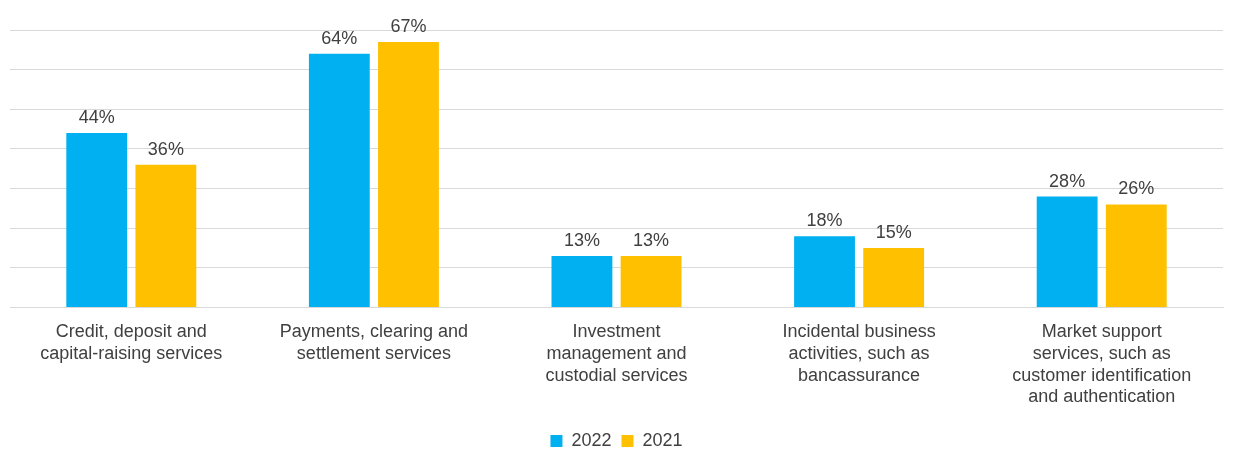  Describe the element at coordinates (1067, 180) in the screenshot. I see `data-label: 28%` at that location.